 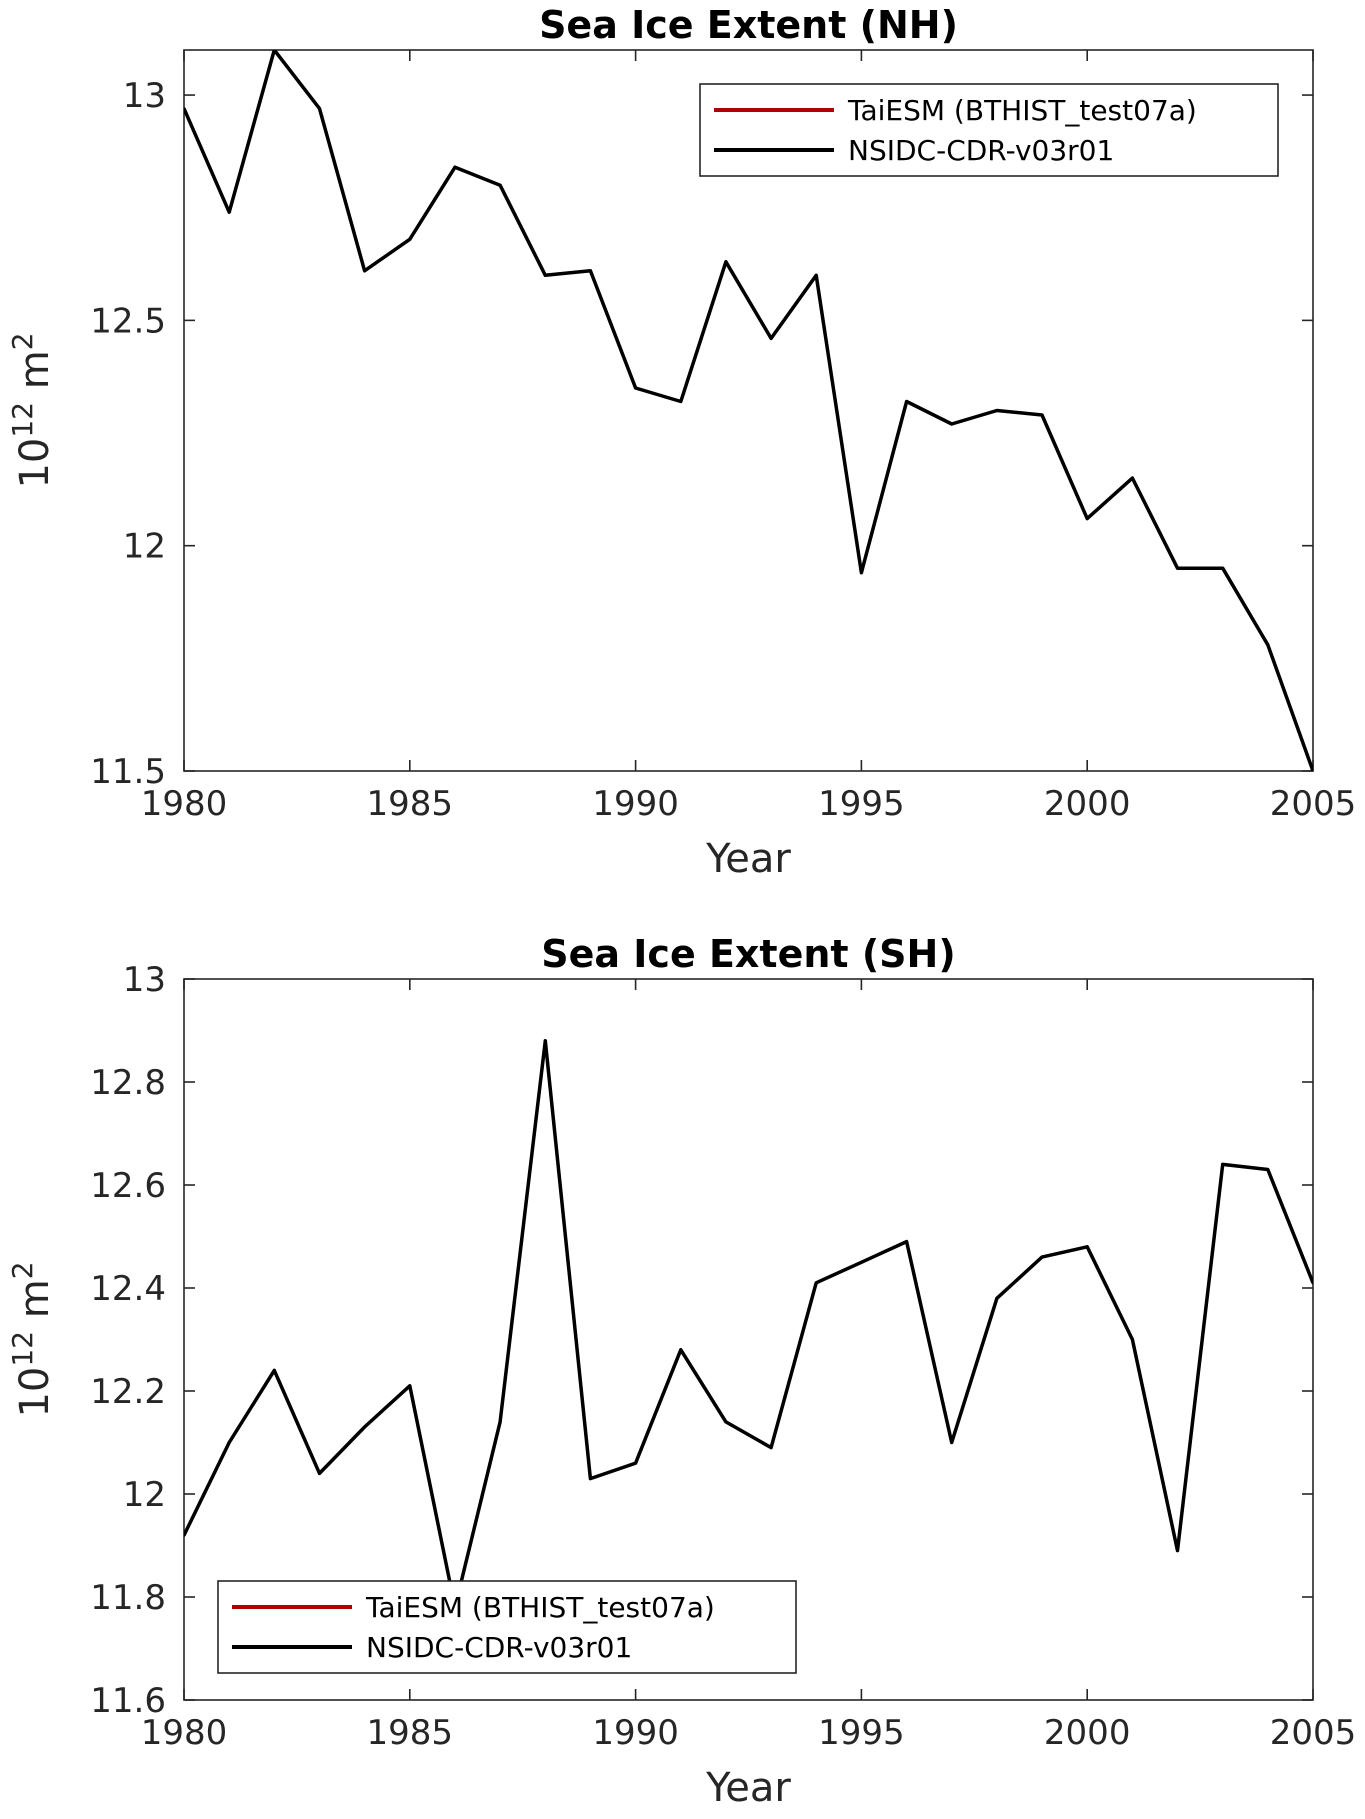 What do you see at coordinates (128, 1701) in the screenshot?
I see `y-tick-label: 11.6` at bounding box center [128, 1701].